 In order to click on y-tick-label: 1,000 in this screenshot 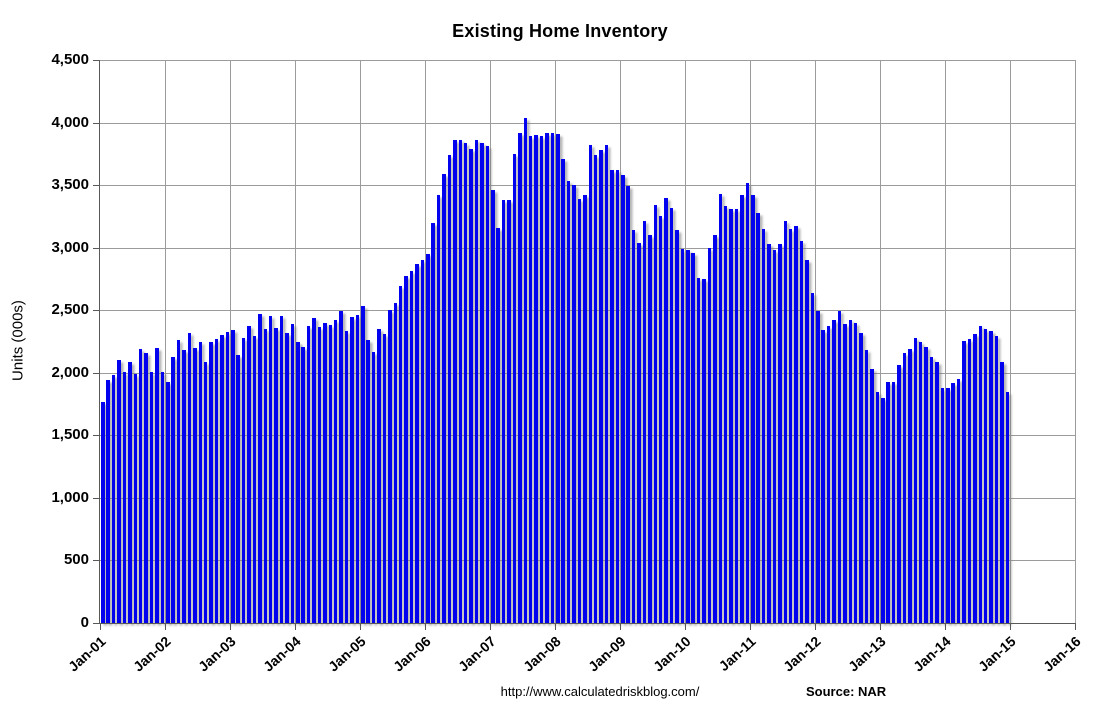, I will do `click(70, 497)`.